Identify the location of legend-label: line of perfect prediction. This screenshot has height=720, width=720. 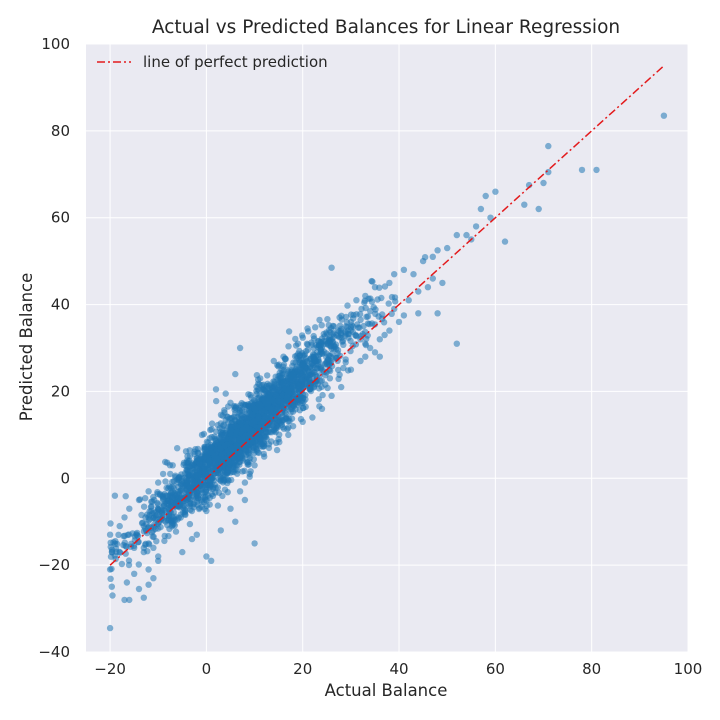
(235, 62).